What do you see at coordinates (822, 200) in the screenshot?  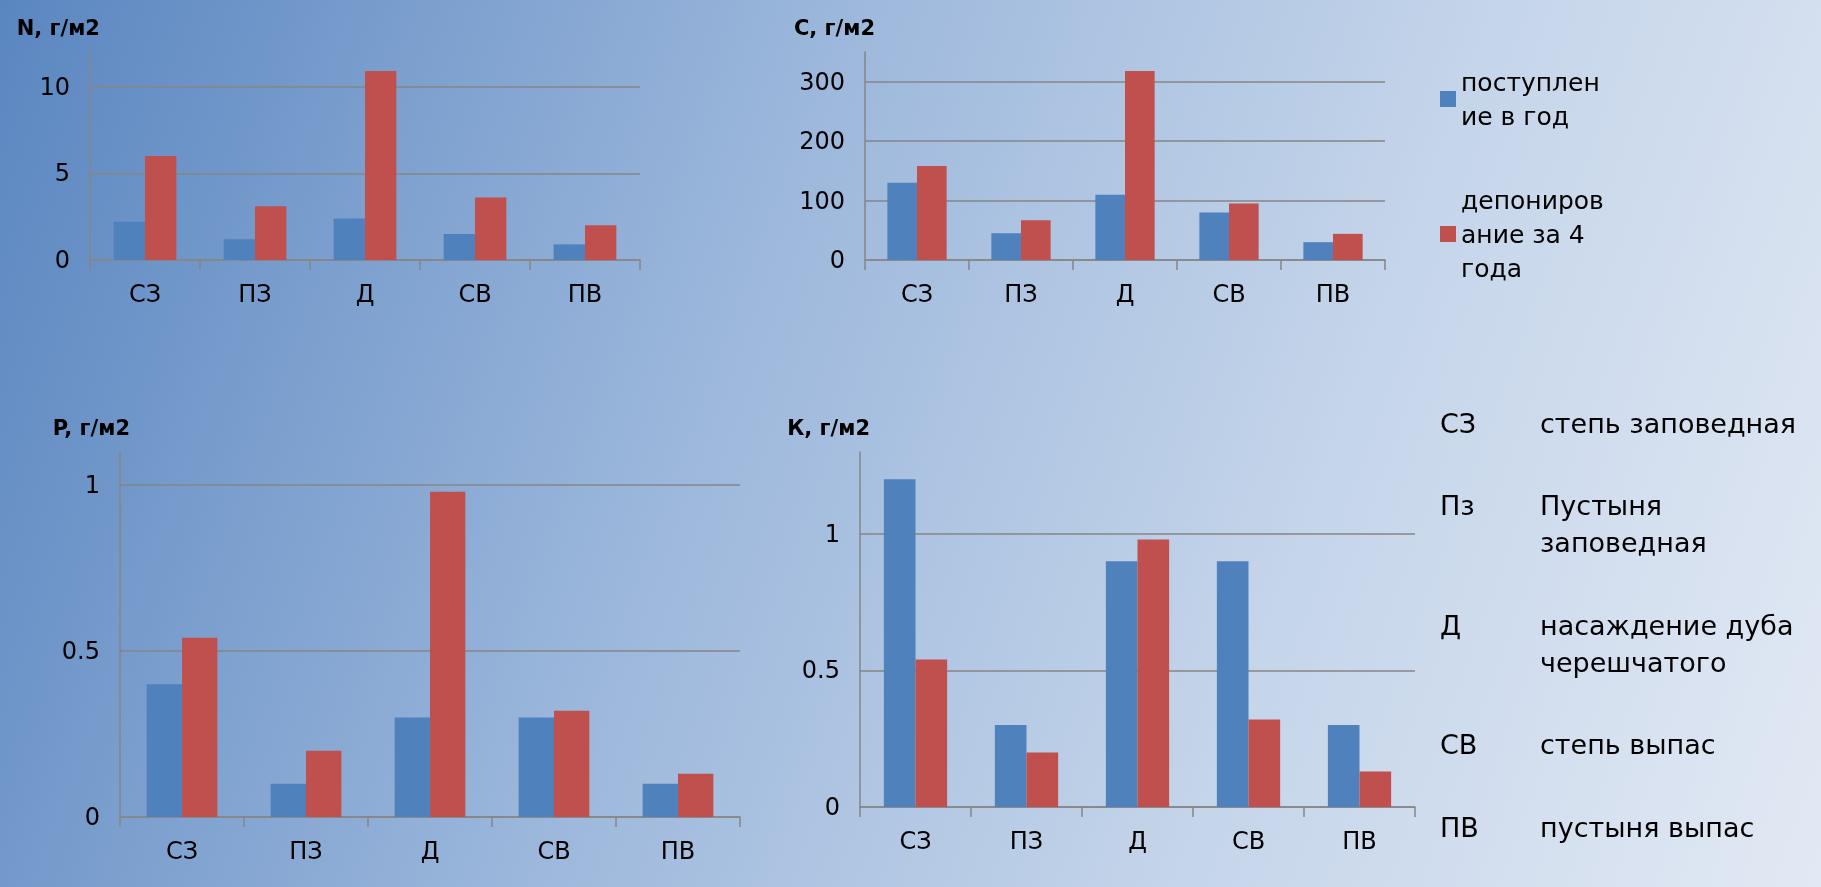 I see `y-tick-label: 100` at bounding box center [822, 200].